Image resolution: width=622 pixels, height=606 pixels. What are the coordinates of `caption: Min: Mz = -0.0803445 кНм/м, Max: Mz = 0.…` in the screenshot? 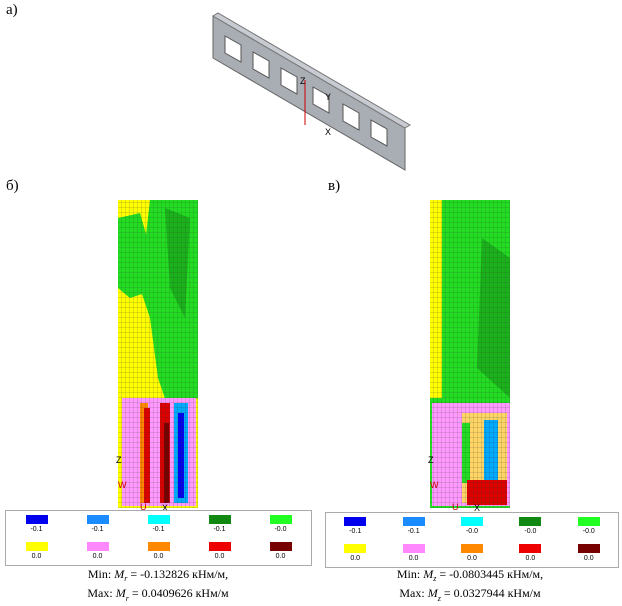 It's located at (470, 586).